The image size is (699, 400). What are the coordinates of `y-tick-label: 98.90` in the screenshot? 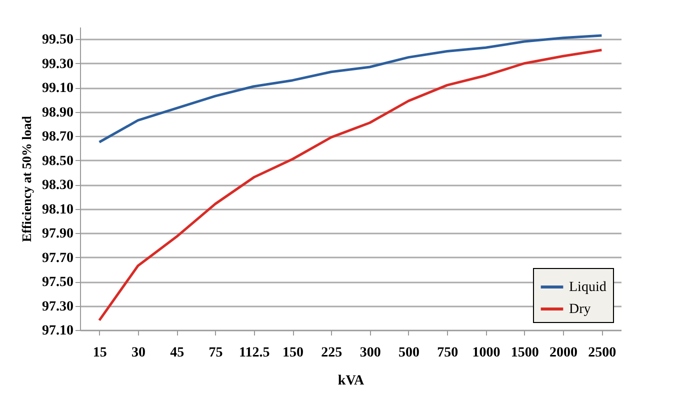 It's located at (58, 112).